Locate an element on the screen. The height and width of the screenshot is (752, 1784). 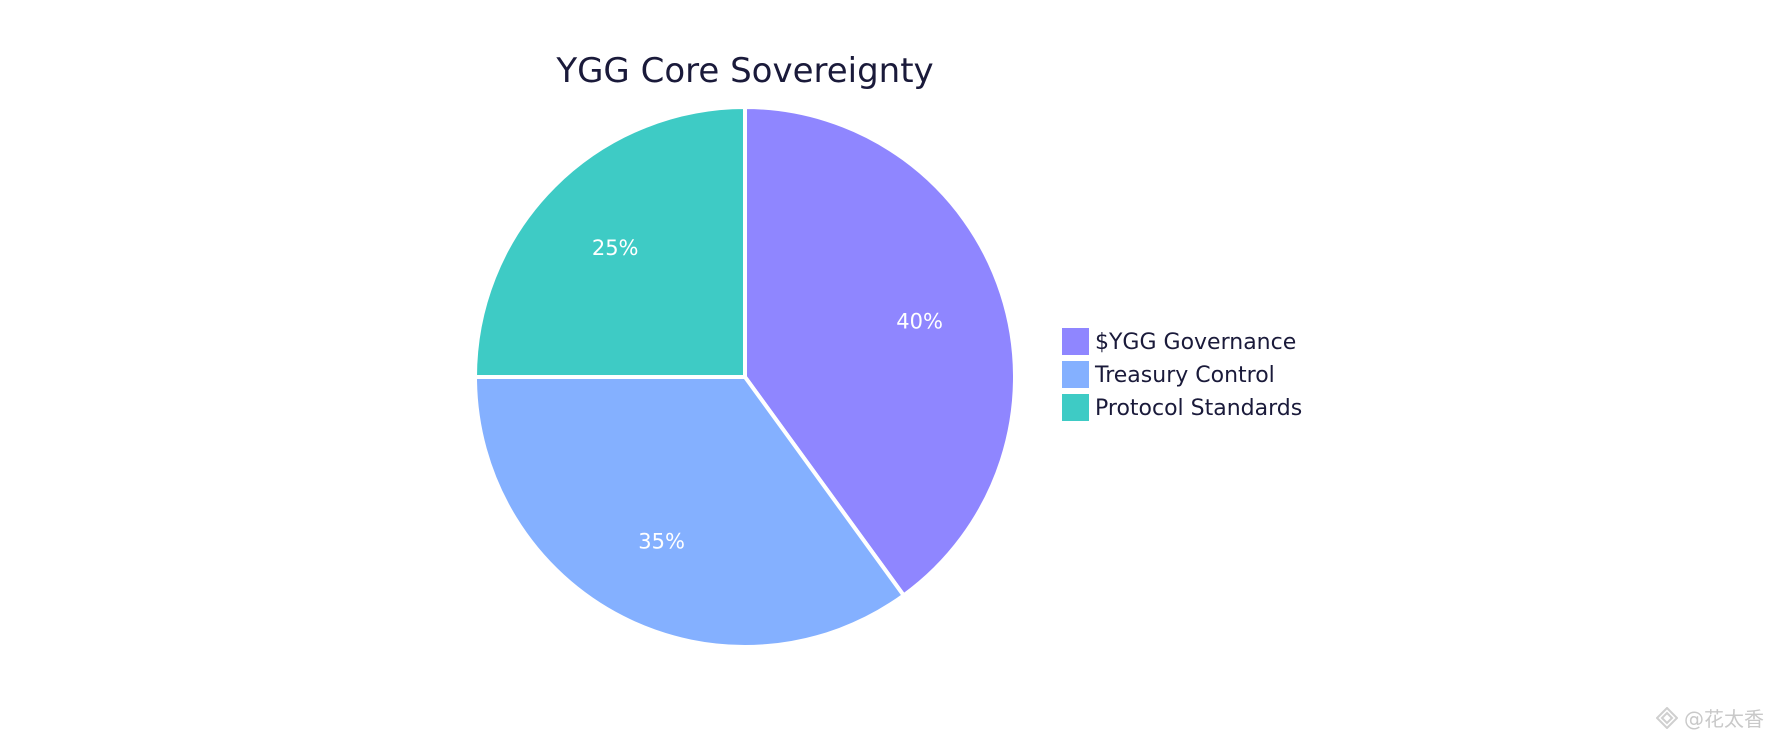
pie-slice-ygg-governance is located at coordinates (880, 351).